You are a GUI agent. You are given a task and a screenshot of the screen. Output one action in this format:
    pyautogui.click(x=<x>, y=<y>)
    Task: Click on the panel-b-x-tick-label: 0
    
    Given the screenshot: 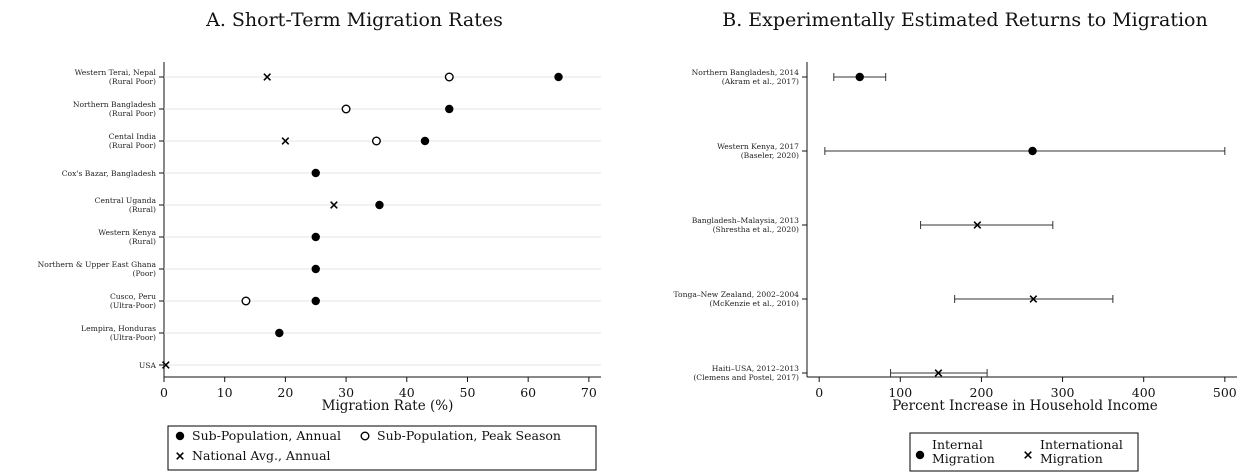 What is the action you would take?
    pyautogui.click(x=819, y=392)
    